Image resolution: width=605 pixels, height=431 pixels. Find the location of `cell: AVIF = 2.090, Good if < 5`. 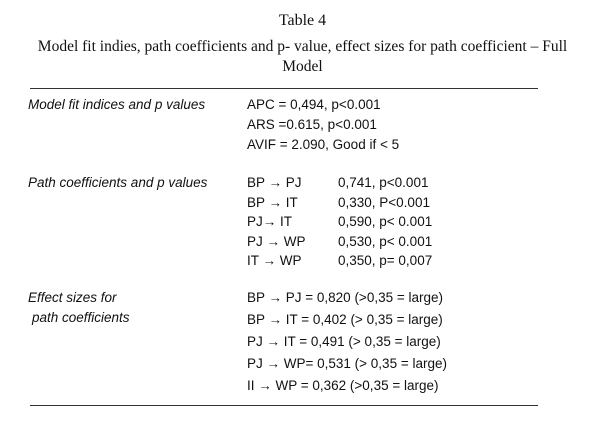

cell: AVIF = 2.090, Good if < 5 is located at coordinates (323, 144).